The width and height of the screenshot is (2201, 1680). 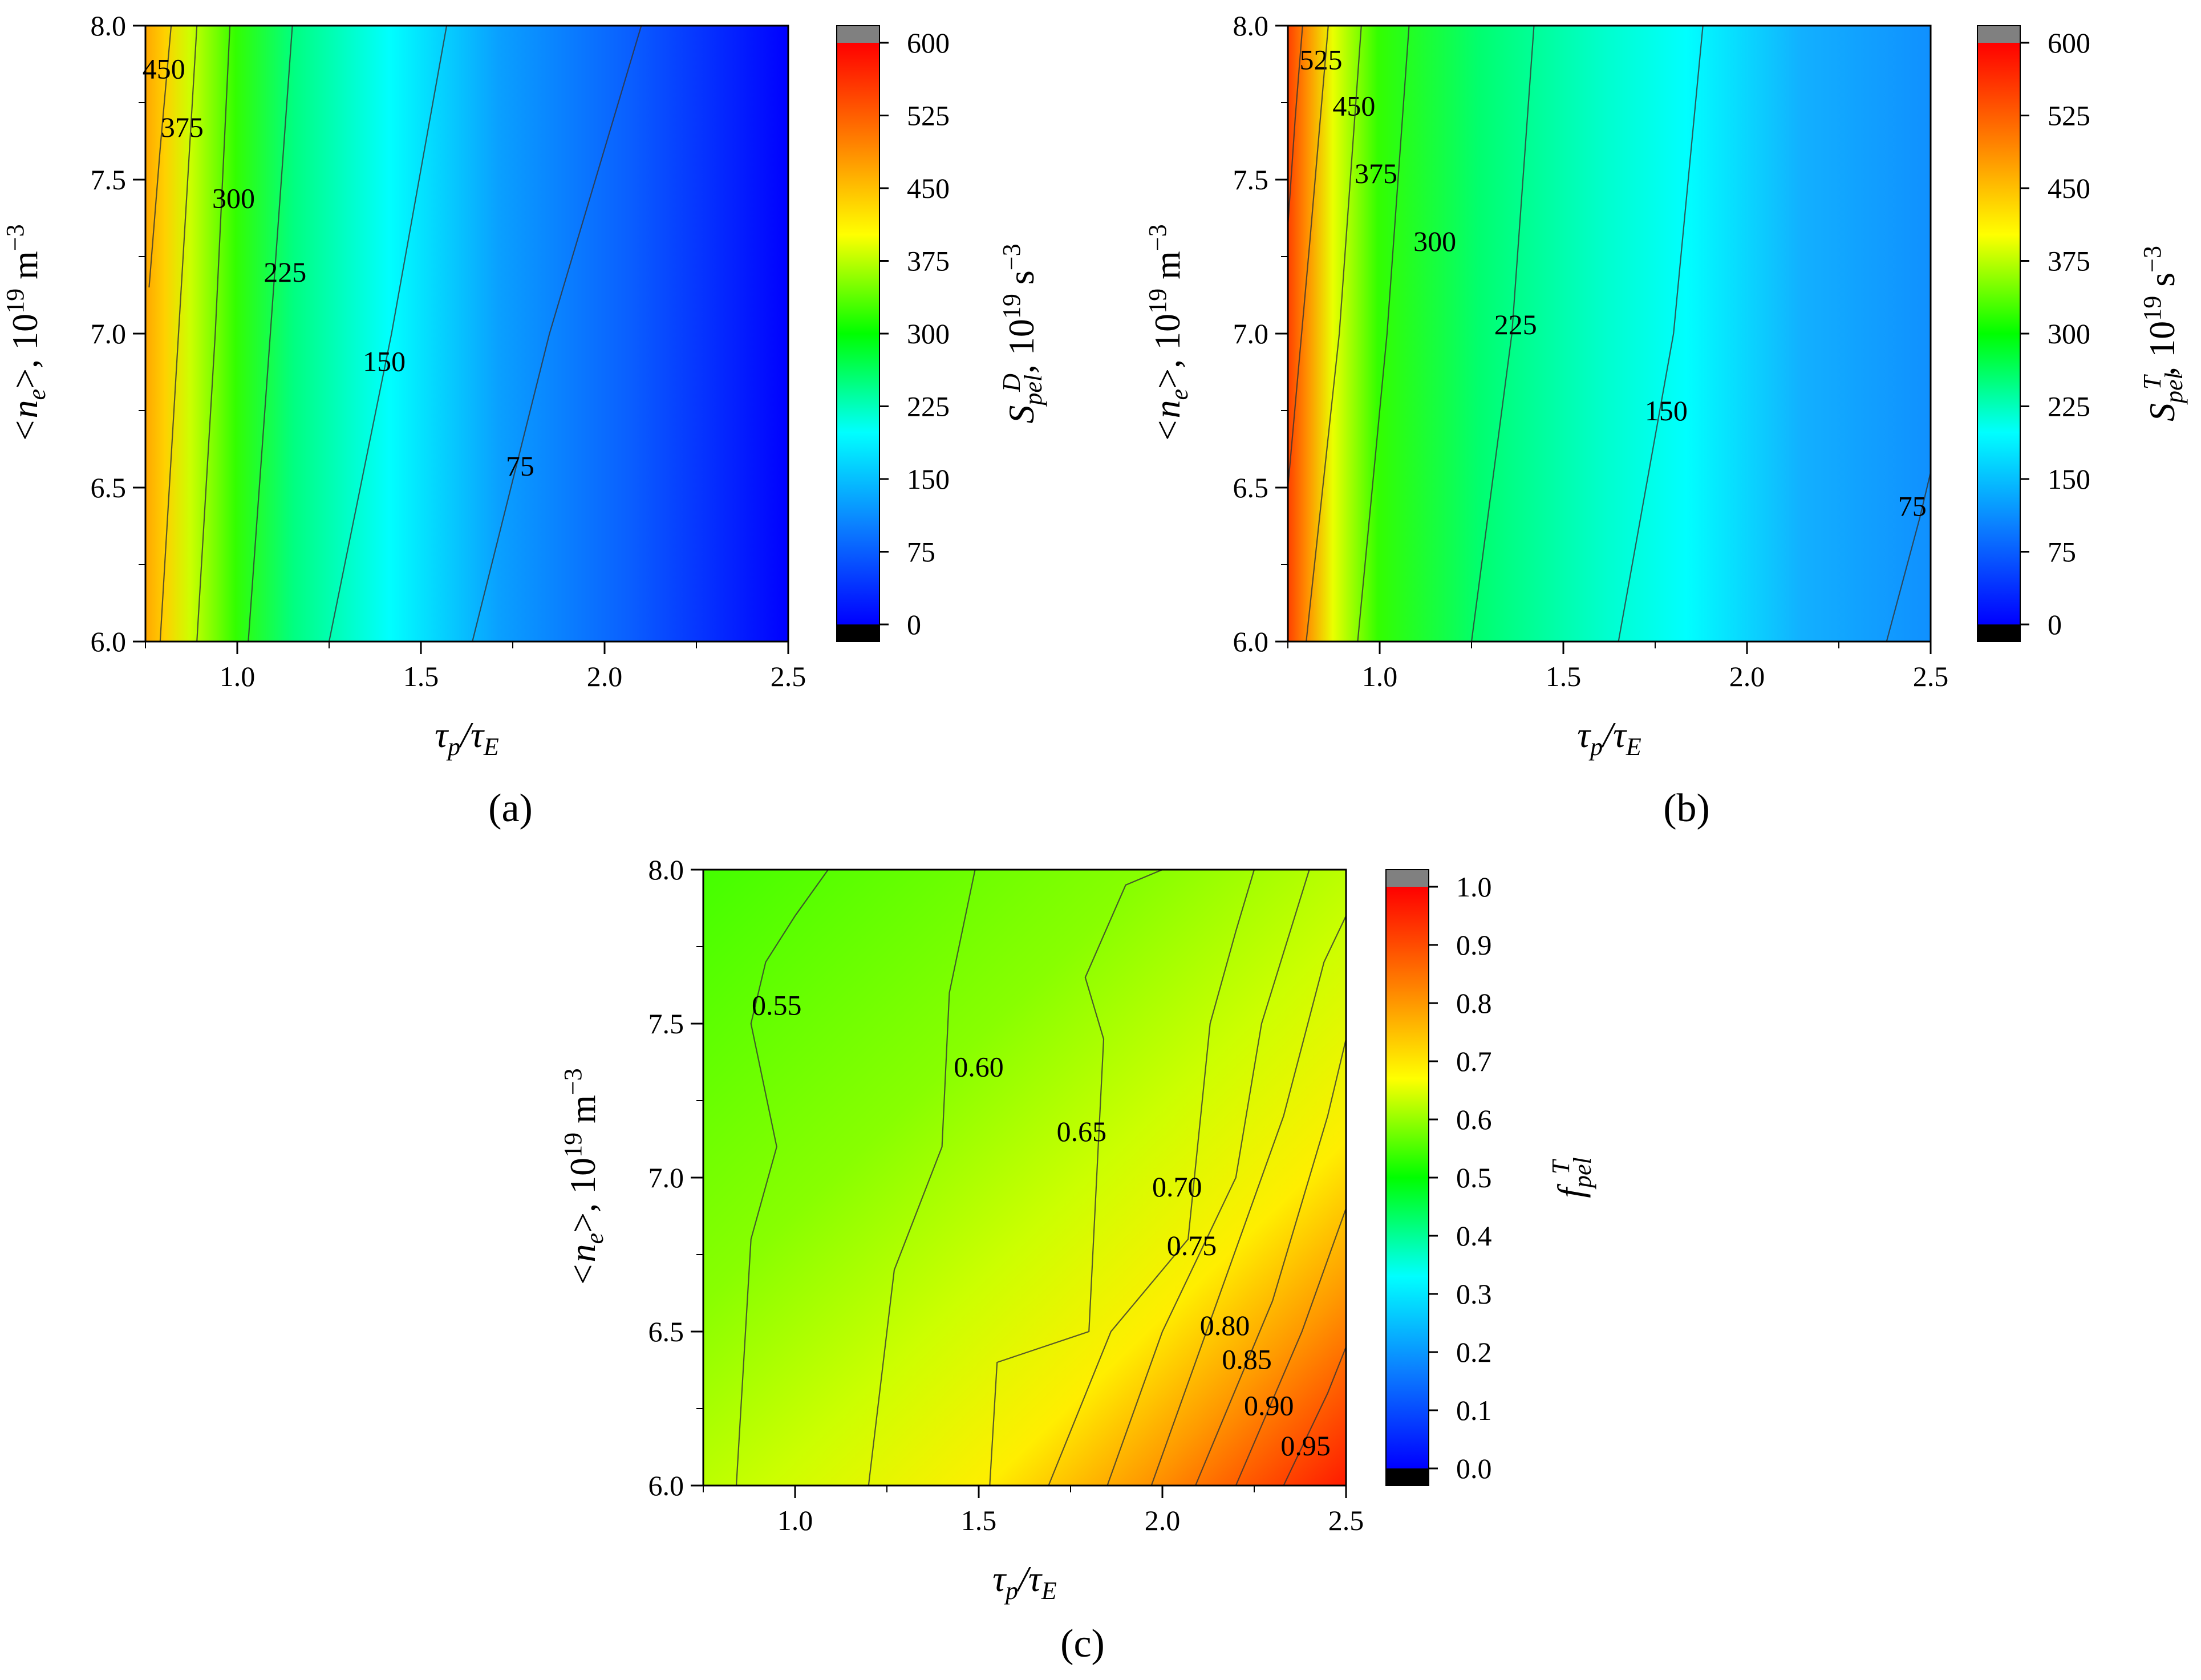 What do you see at coordinates (1021, 414) in the screenshot?
I see `colorbar-title-part: S` at bounding box center [1021, 414].